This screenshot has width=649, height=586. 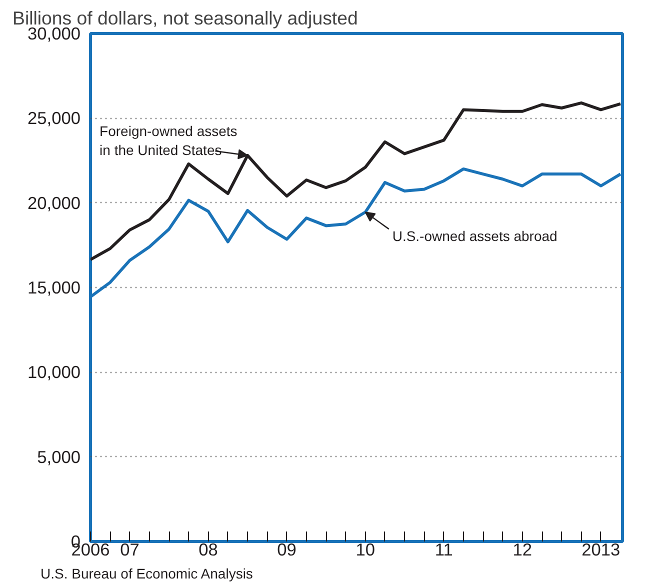 I want to click on text: U.S. Bureau of Economic Analysis, so click(x=146, y=574).